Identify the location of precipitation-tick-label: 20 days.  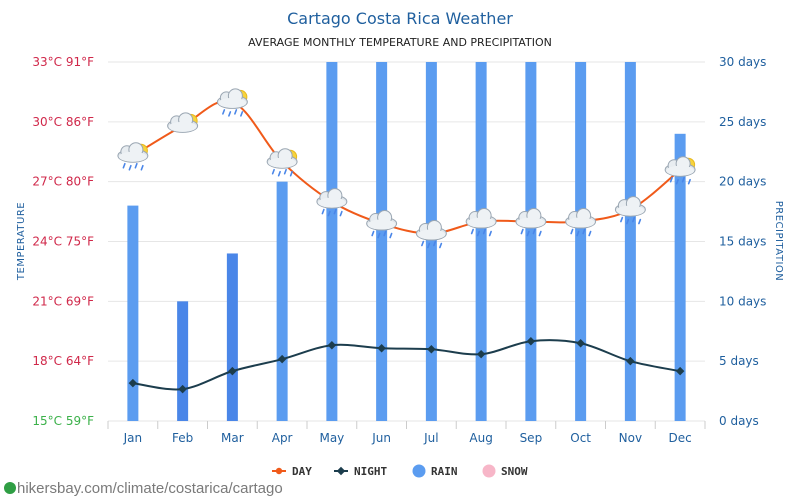
(742, 182).